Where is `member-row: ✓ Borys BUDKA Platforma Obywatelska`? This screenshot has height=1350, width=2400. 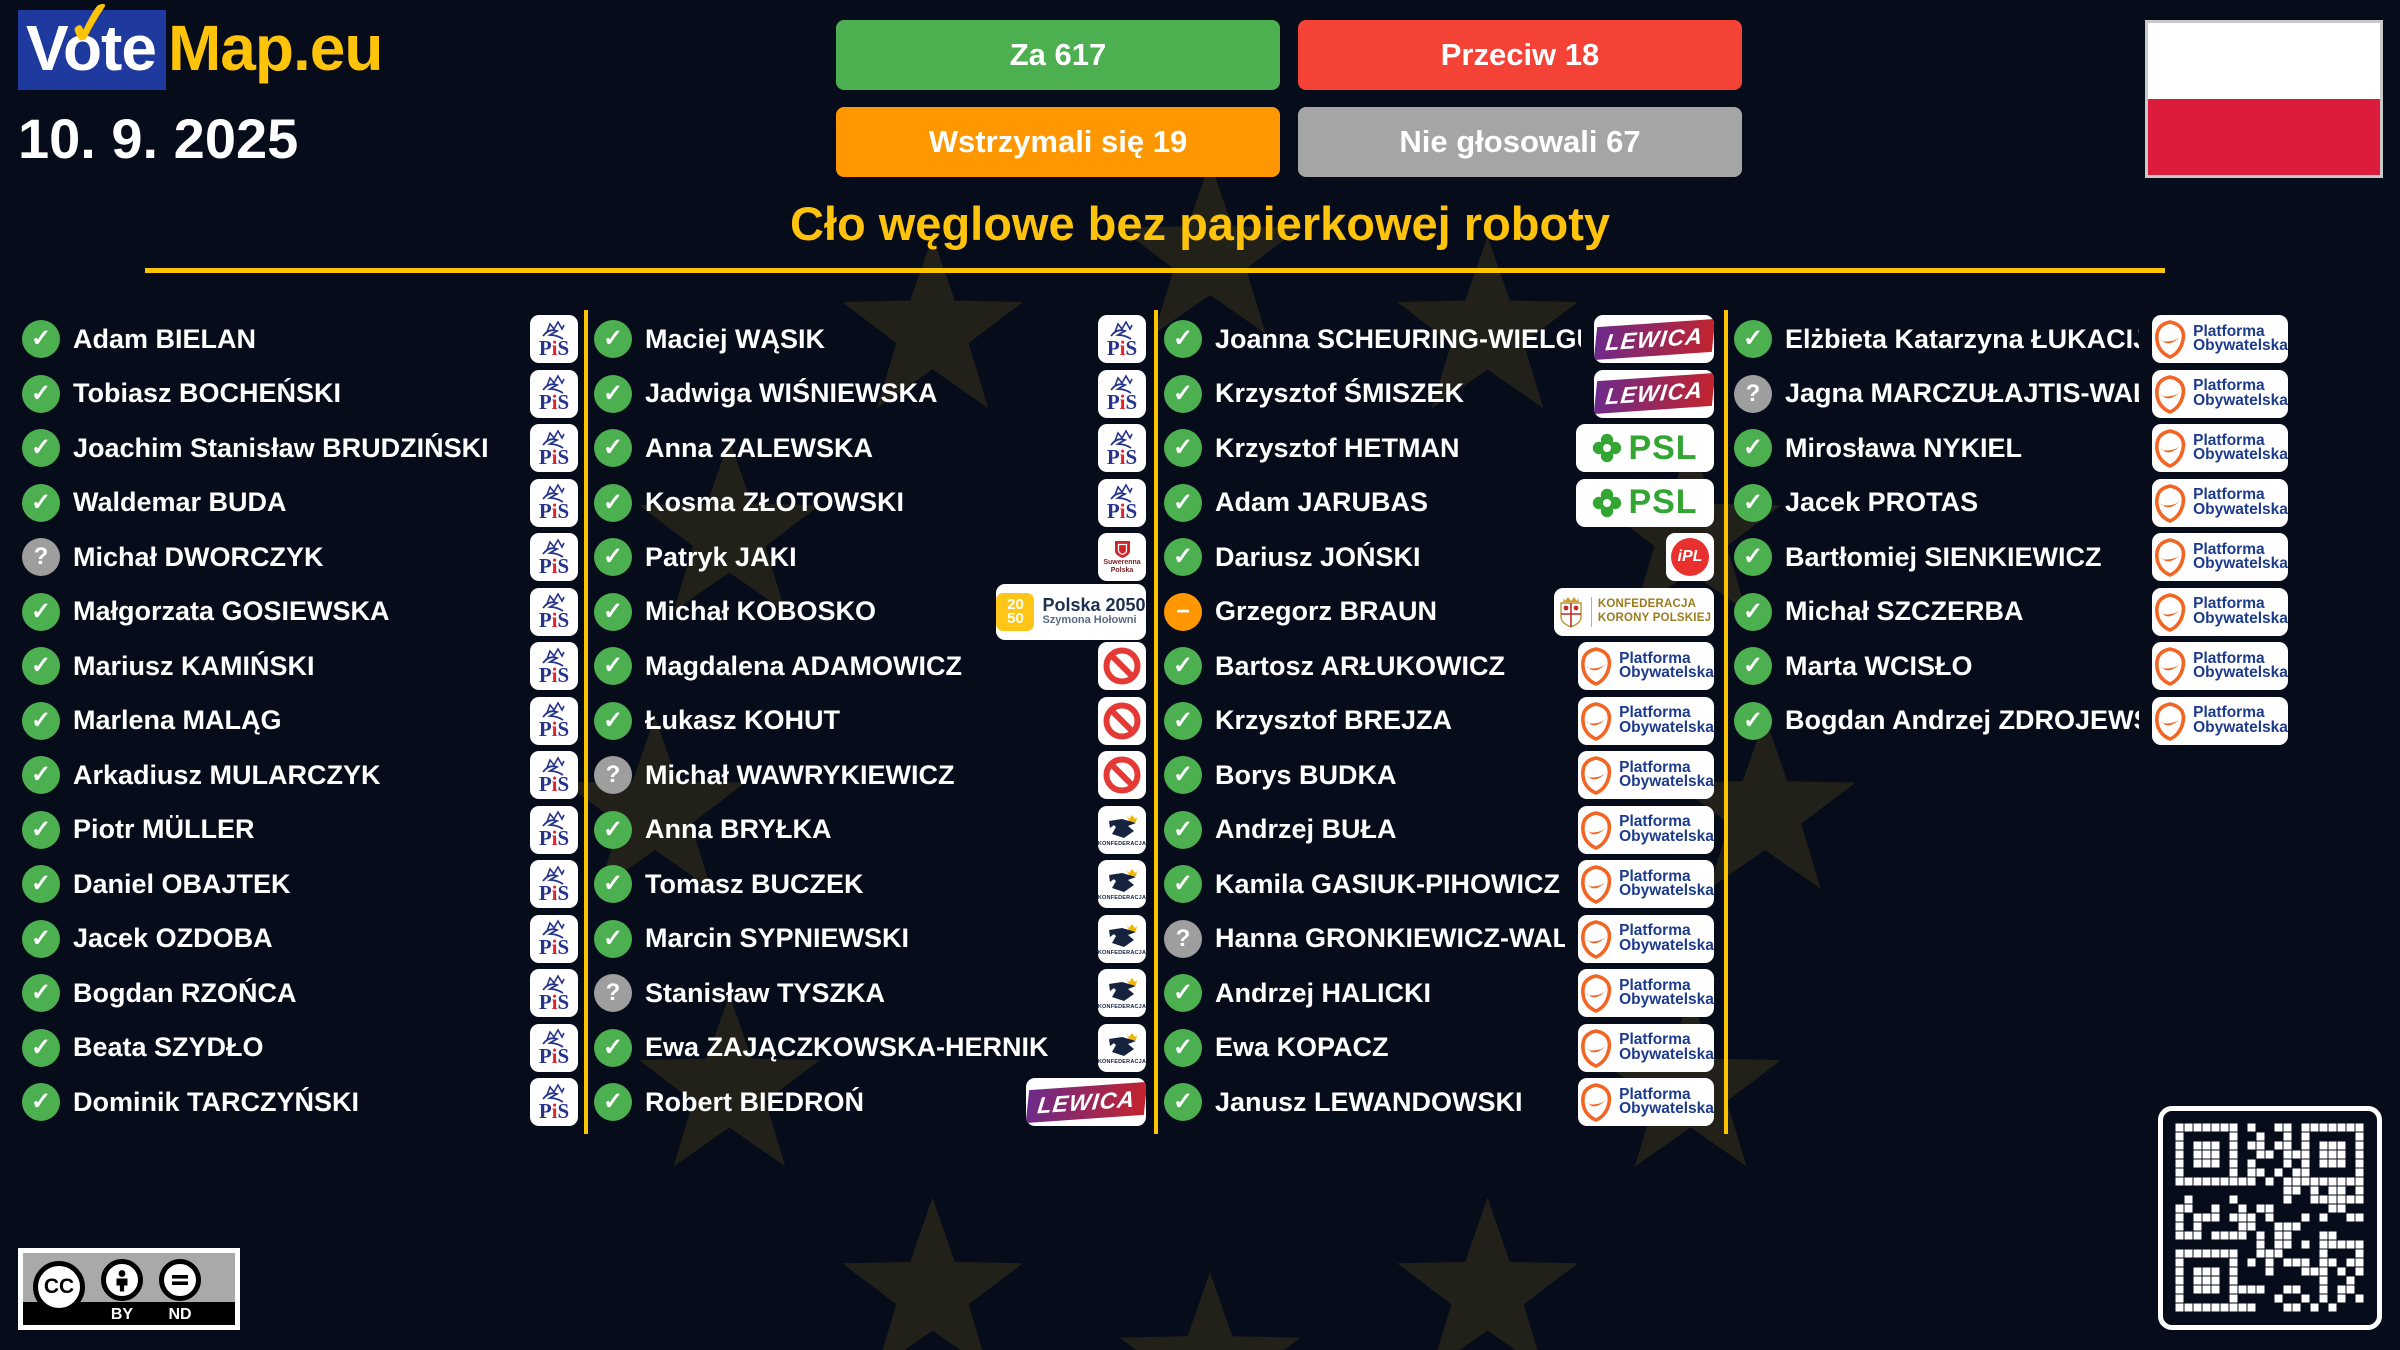
member-row: ✓ Borys BUDKA Platforma Obywatelska is located at coordinates (1439, 775).